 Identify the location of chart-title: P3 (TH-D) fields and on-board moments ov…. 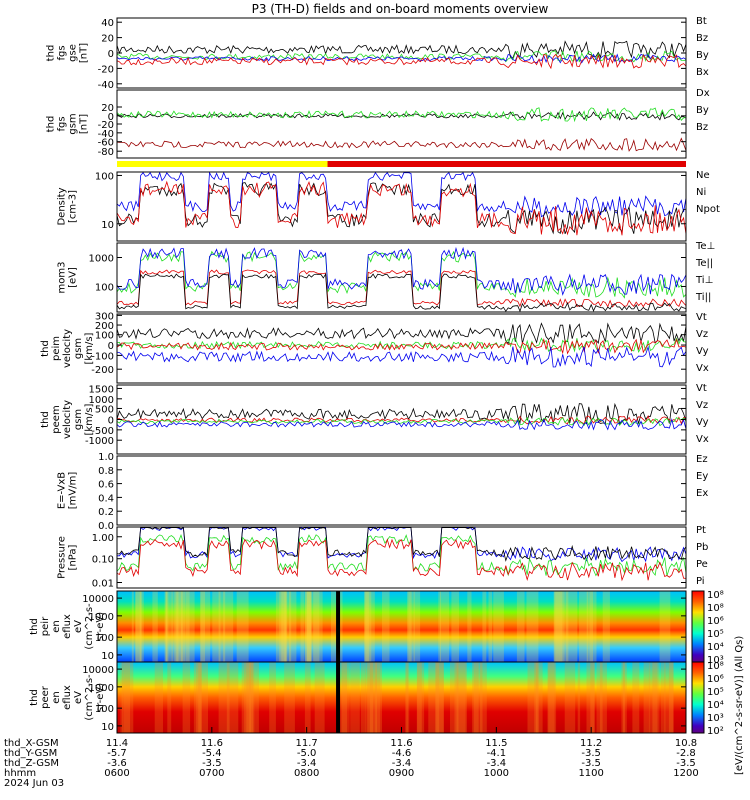
(400, 9).